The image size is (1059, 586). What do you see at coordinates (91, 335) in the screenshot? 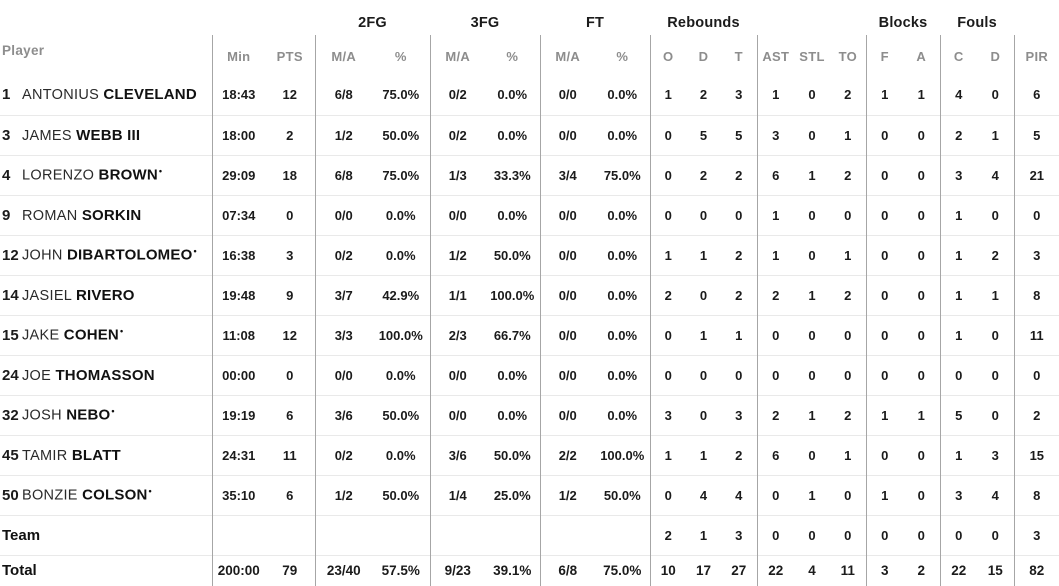
I see `player-last-name: COHEN` at bounding box center [91, 335].